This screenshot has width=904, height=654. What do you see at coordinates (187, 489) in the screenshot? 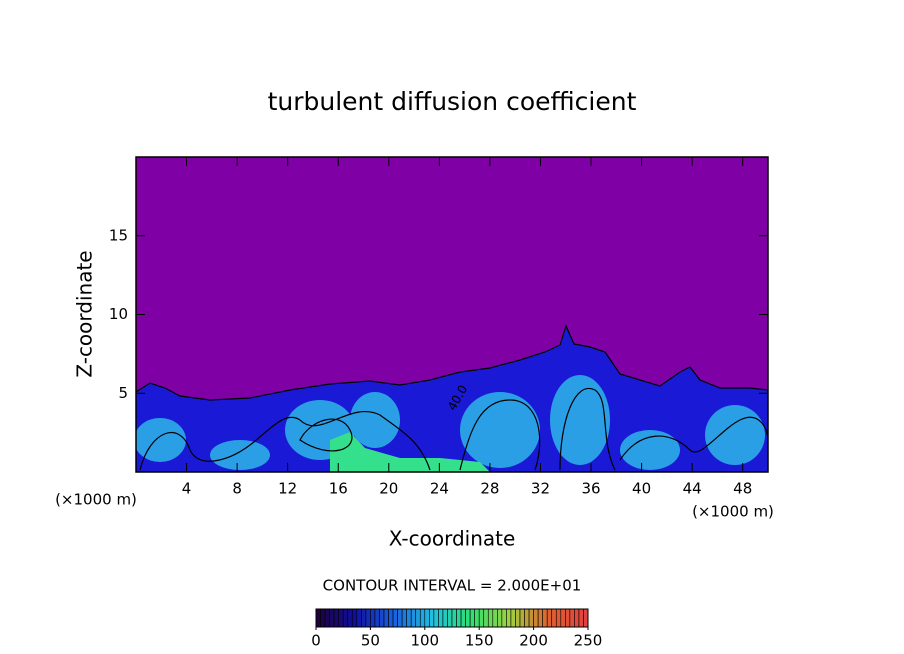
I see `x-tick-label: 4` at bounding box center [187, 489].